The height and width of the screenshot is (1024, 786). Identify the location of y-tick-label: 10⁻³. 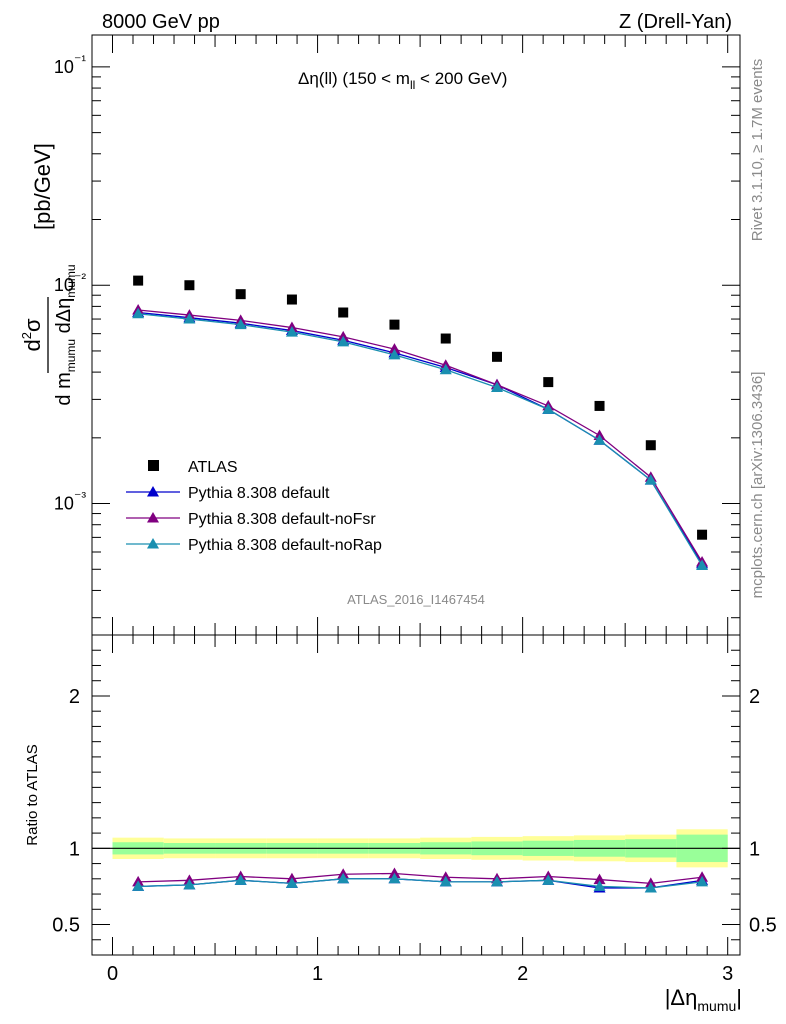
(70, 501).